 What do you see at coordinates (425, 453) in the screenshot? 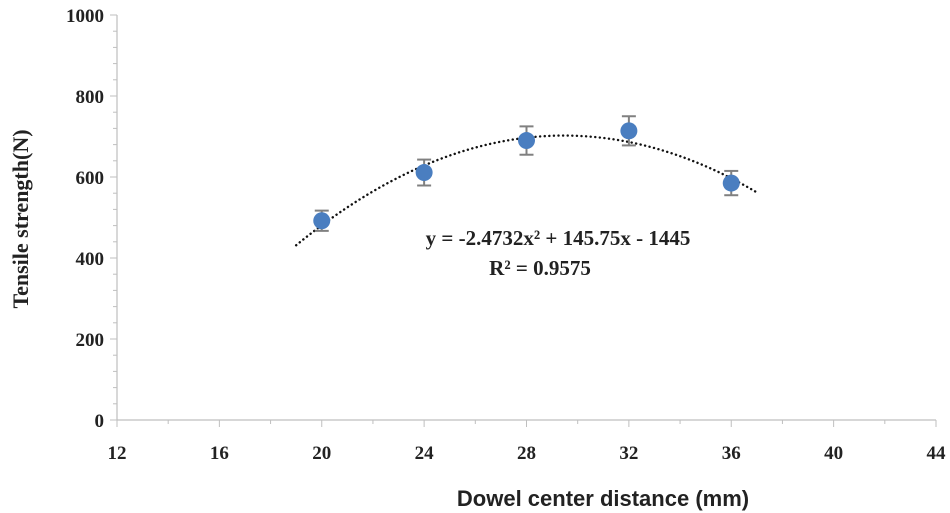
I see `x-tick-label: 24` at bounding box center [425, 453].